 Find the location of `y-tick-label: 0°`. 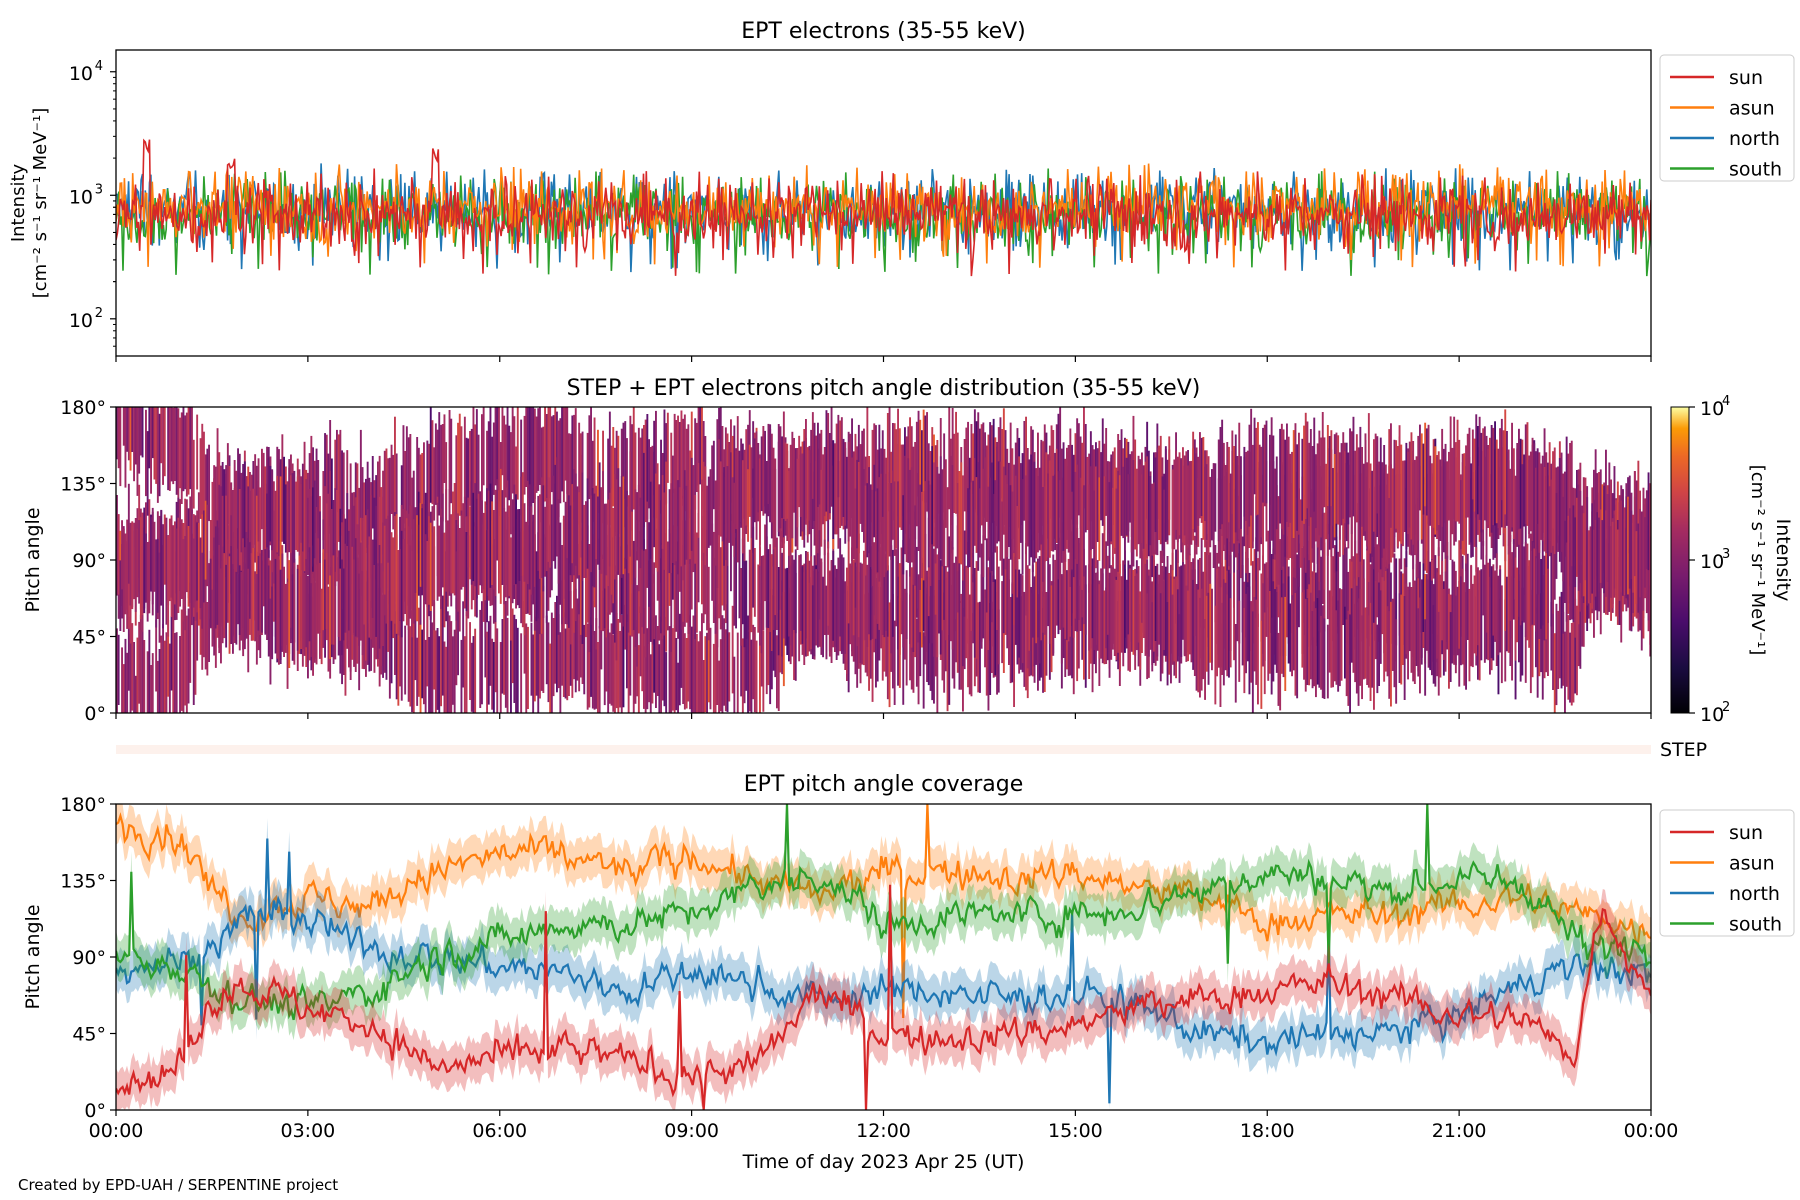

y-tick-label: 0° is located at coordinates (95, 1111).